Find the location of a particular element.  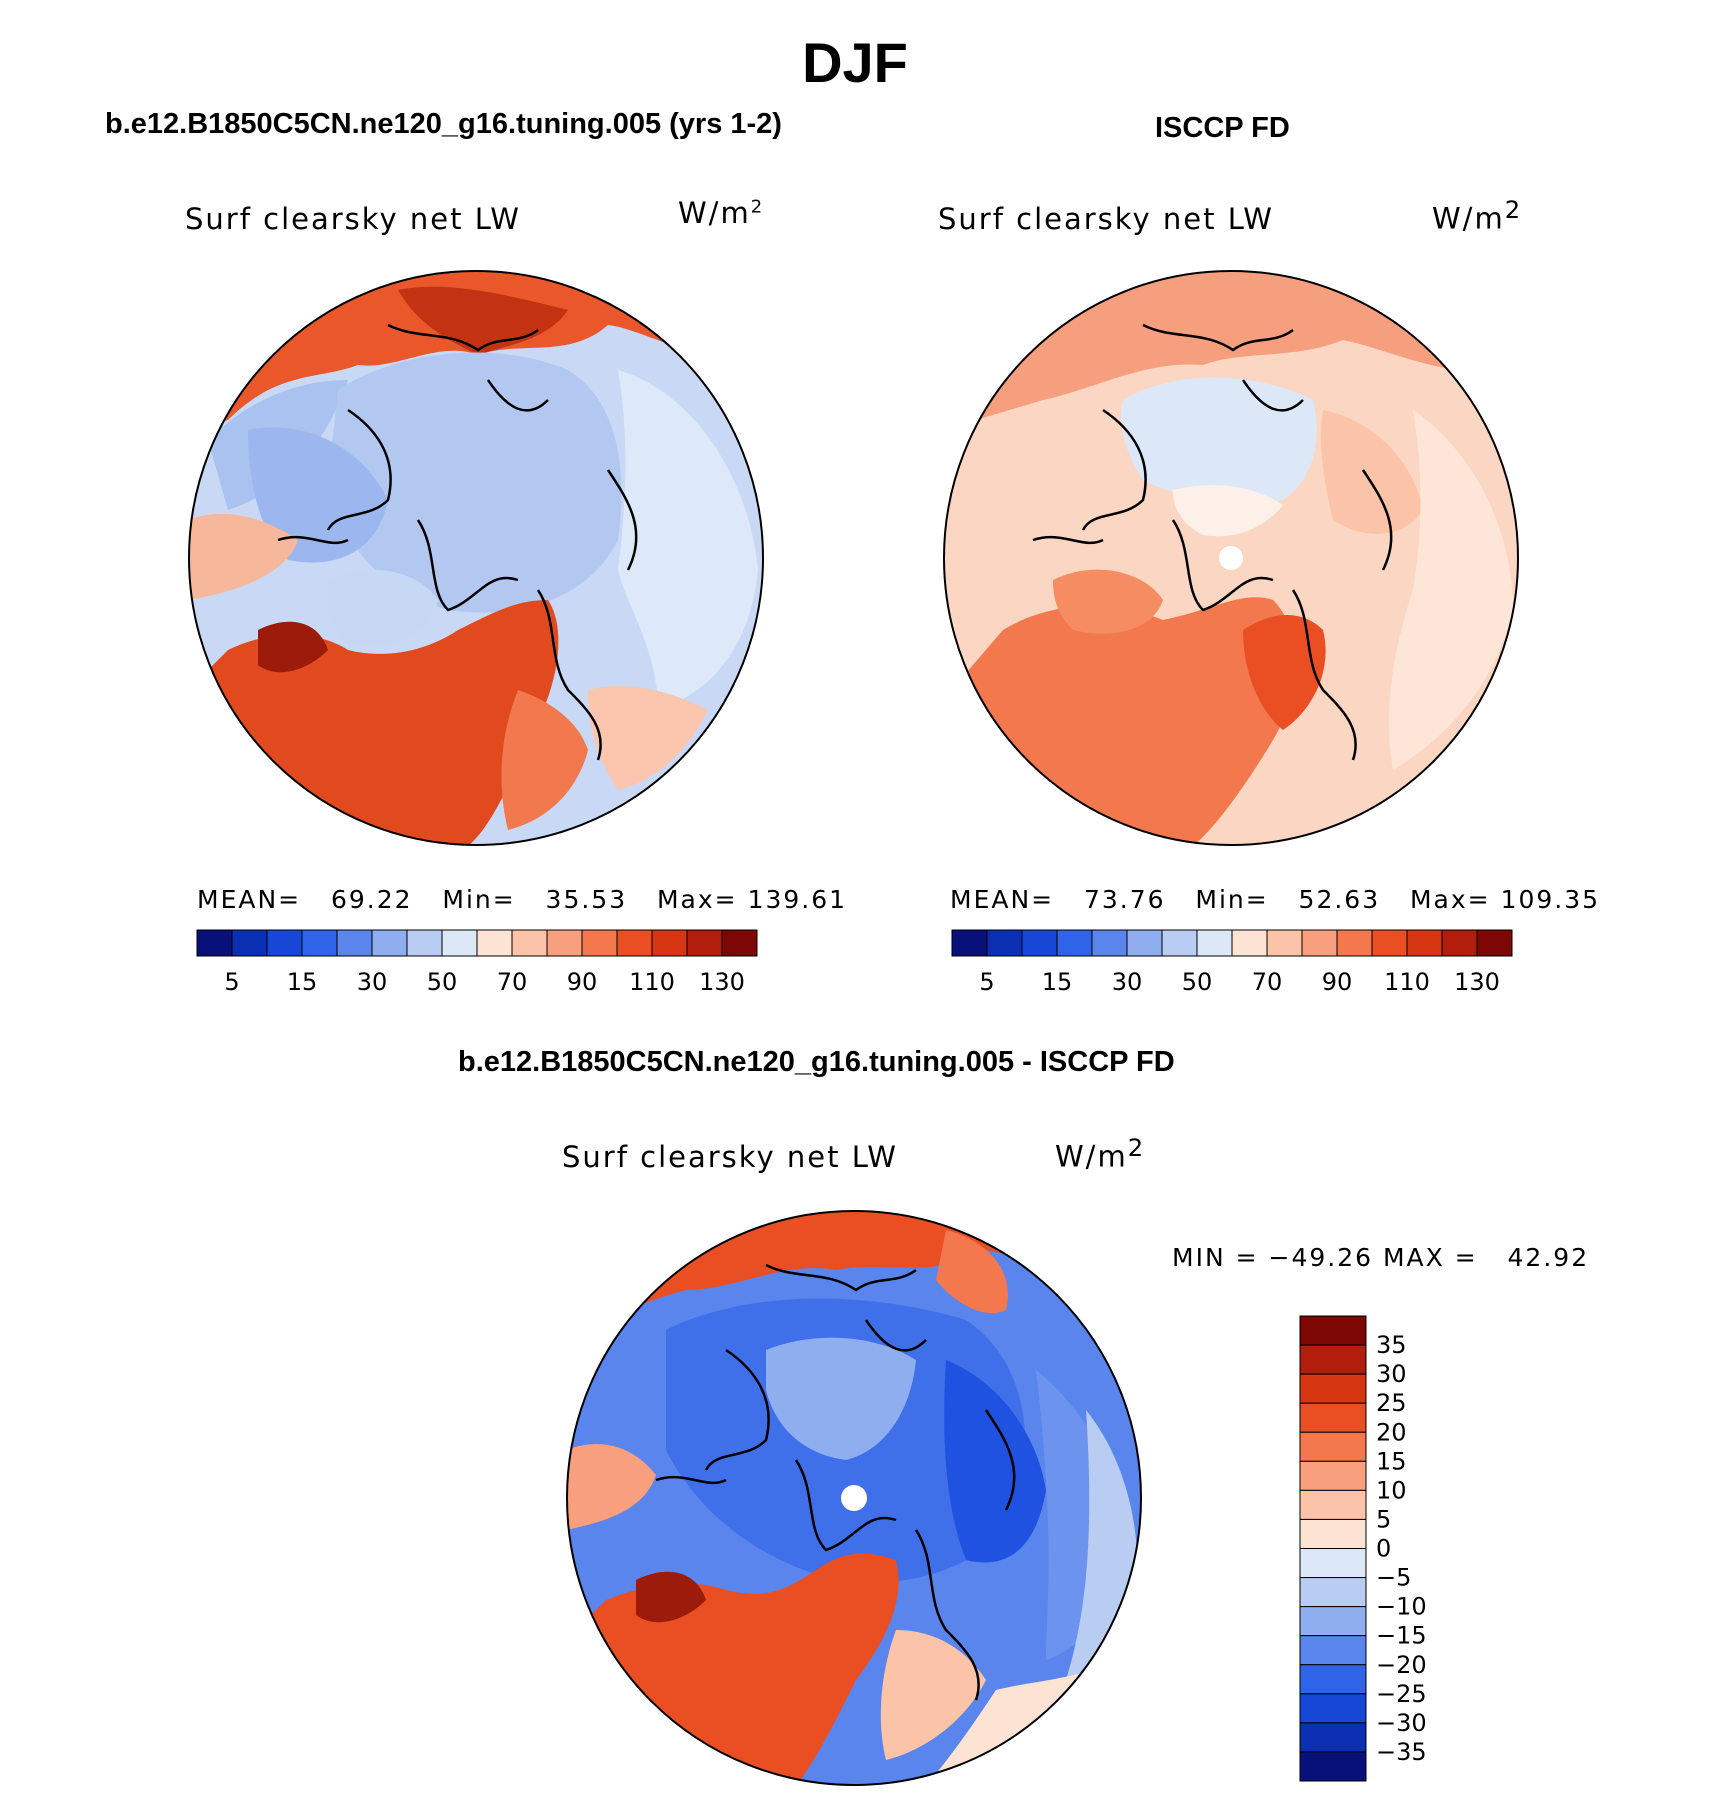

colorbar-tick-label: 35 is located at coordinates (1391, 1345).